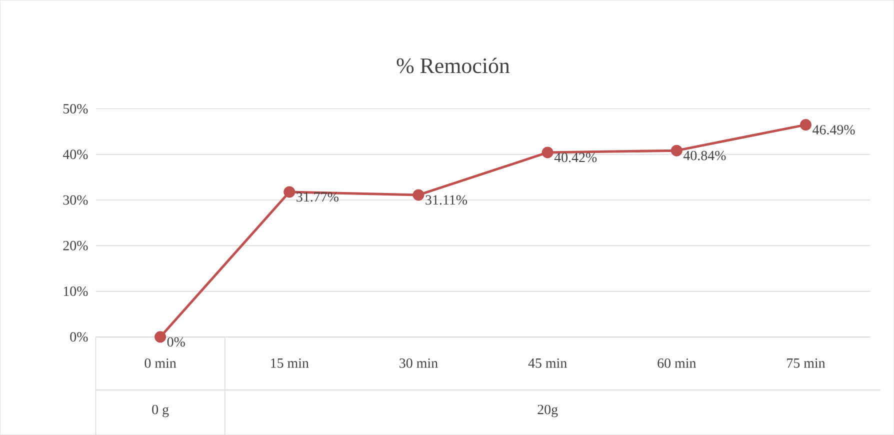 The width and height of the screenshot is (894, 435). I want to click on y-tick-label: 30%, so click(75, 200).